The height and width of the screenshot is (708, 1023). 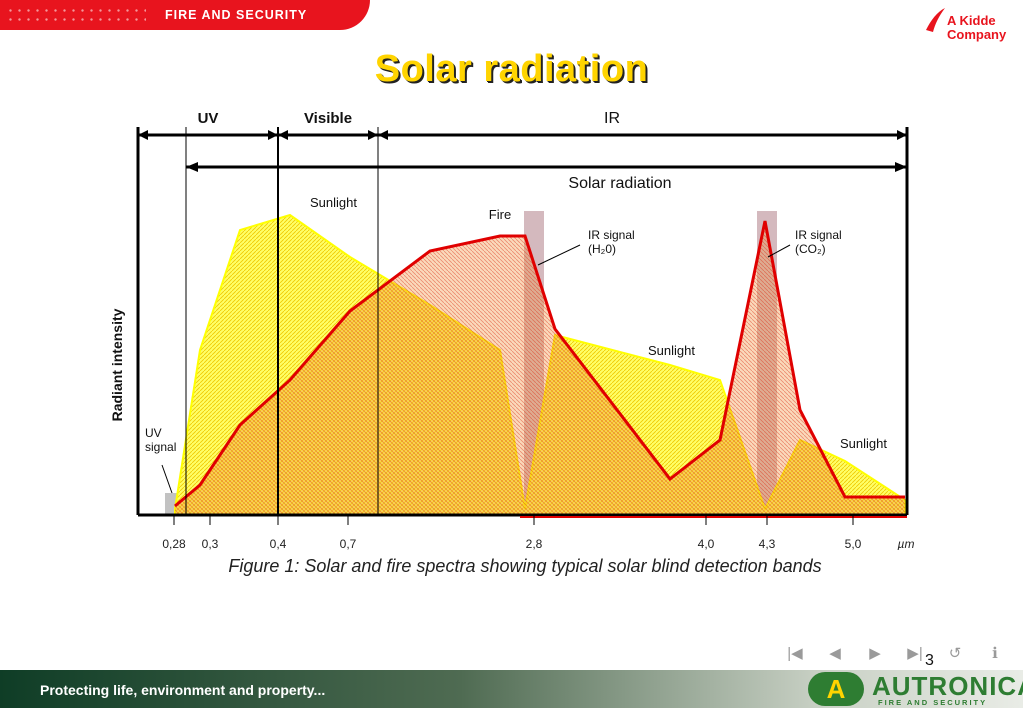 I want to click on x-axis-ticks: 0,28 0,3 0,4 0,7 2,8 4,0 4,3 5,0 µm, so click(x=538, y=532).